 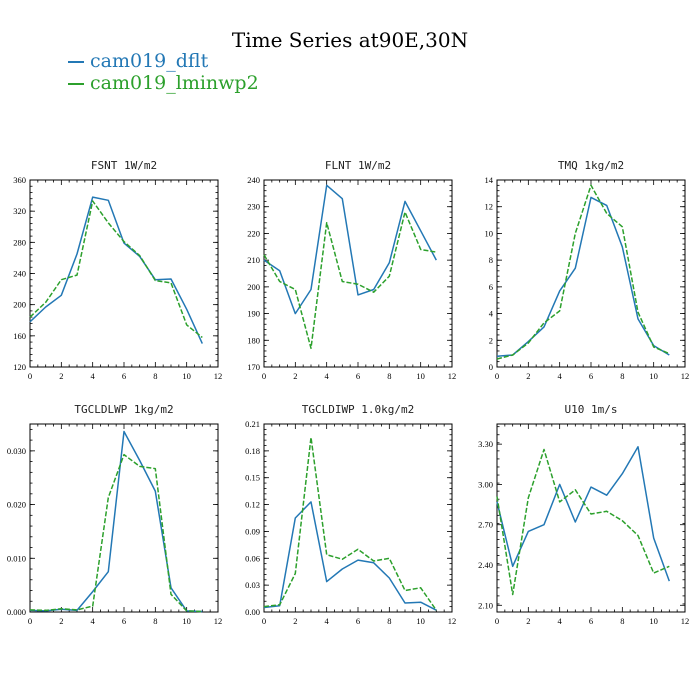 I want to click on y-tick-label: 0.21, so click(x=252, y=424).